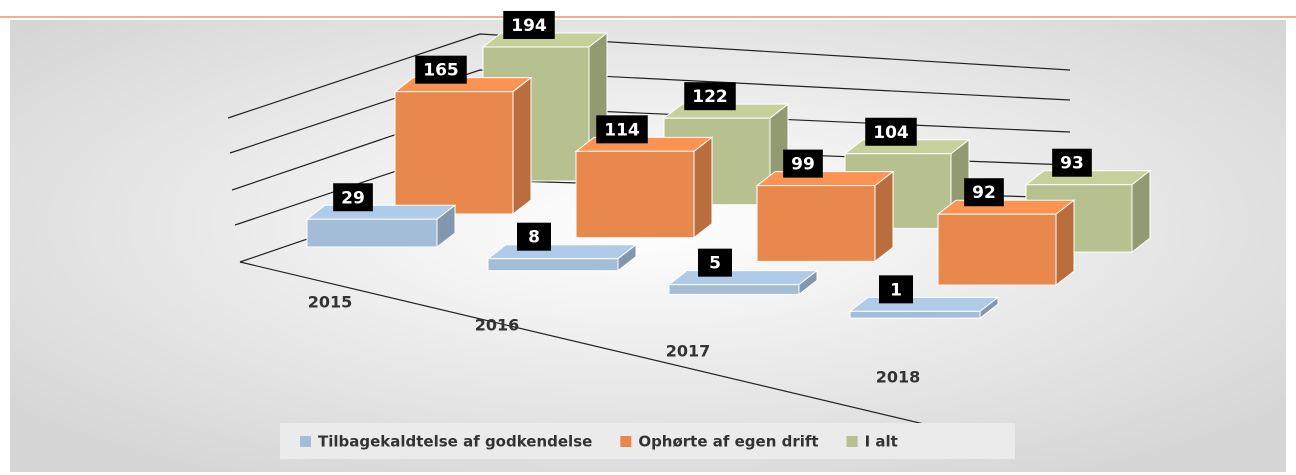 This screenshot has height=475, width=1296. I want to click on data-label-text: 5, so click(715, 264).